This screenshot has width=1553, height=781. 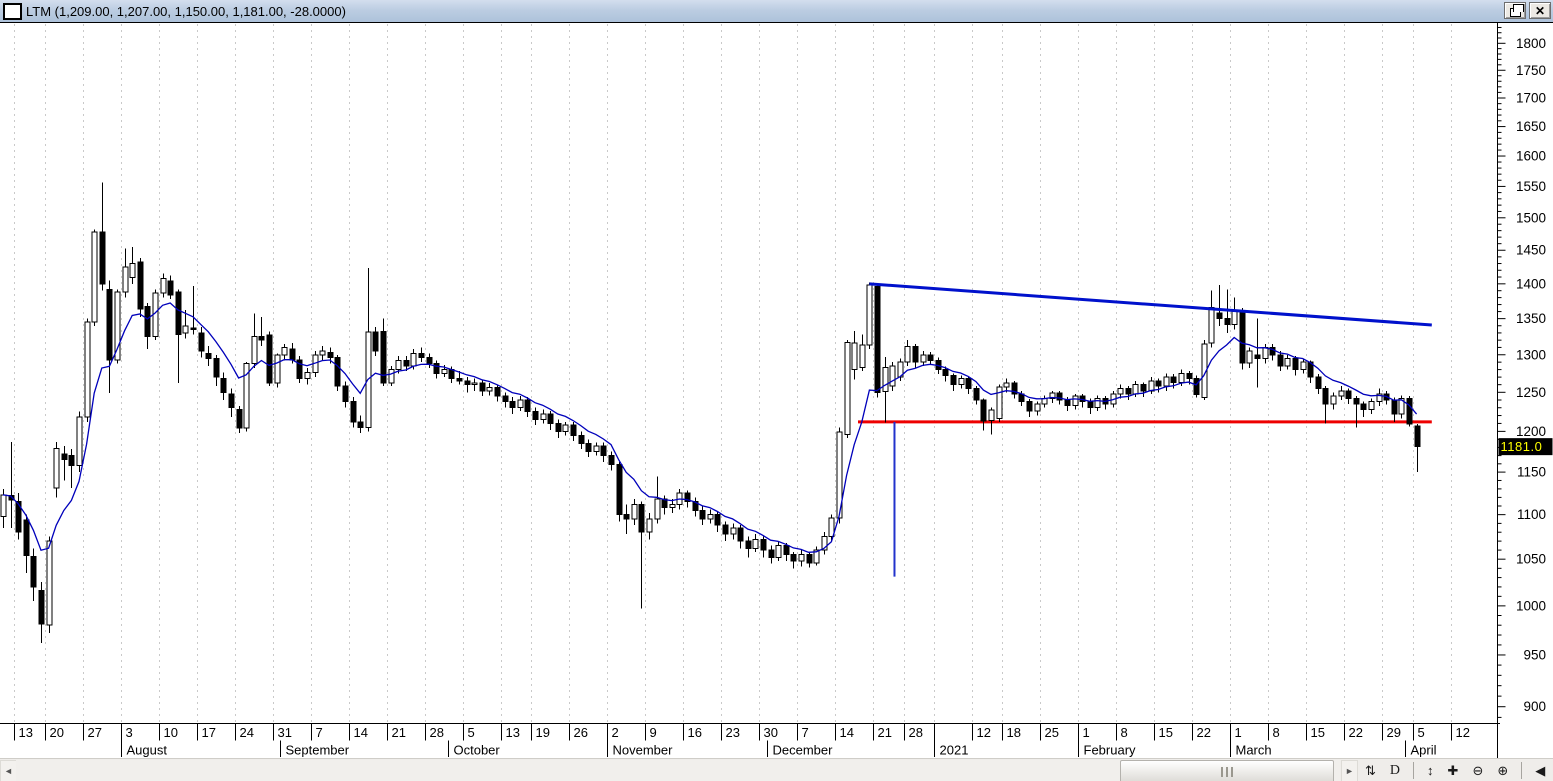 What do you see at coordinates (1276, 732) in the screenshot?
I see `week-label: 8` at bounding box center [1276, 732].